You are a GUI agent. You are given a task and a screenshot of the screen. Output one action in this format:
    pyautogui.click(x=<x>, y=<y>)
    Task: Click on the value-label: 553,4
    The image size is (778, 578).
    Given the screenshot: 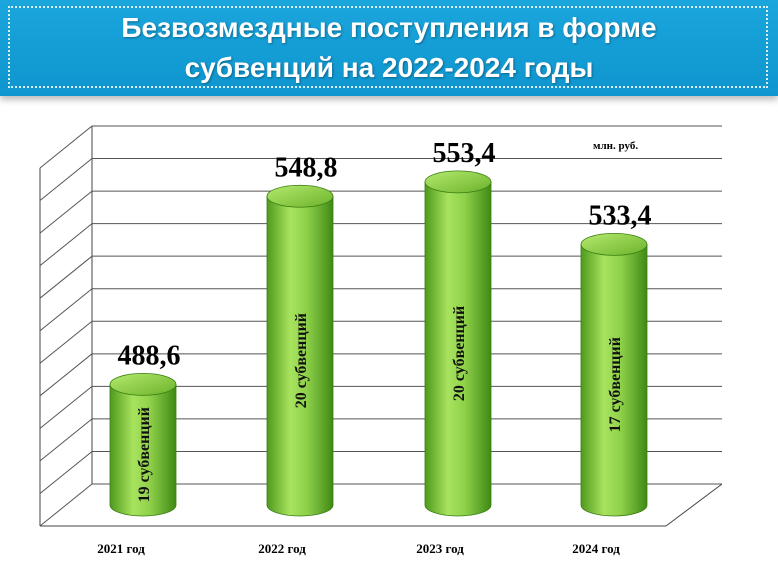 What is the action you would take?
    pyautogui.click(x=464, y=153)
    